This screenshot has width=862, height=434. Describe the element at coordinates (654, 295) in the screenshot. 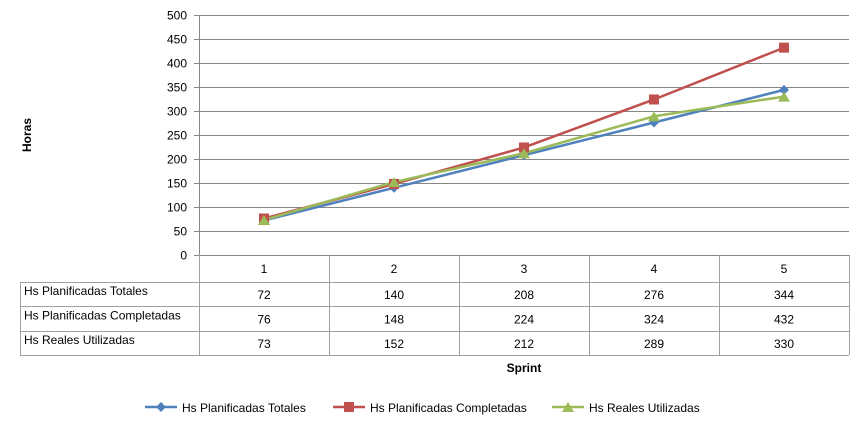

I see `table-cell-value: 276` at that location.